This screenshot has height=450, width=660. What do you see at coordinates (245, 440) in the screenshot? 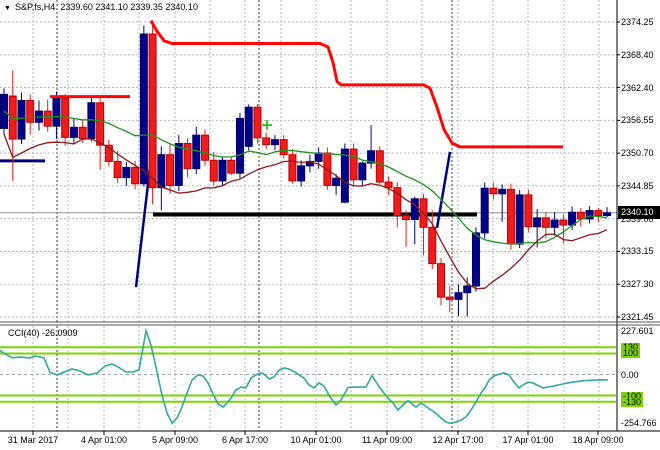
I see `time-tick-label: 6 Apr 17:00` at bounding box center [245, 440].